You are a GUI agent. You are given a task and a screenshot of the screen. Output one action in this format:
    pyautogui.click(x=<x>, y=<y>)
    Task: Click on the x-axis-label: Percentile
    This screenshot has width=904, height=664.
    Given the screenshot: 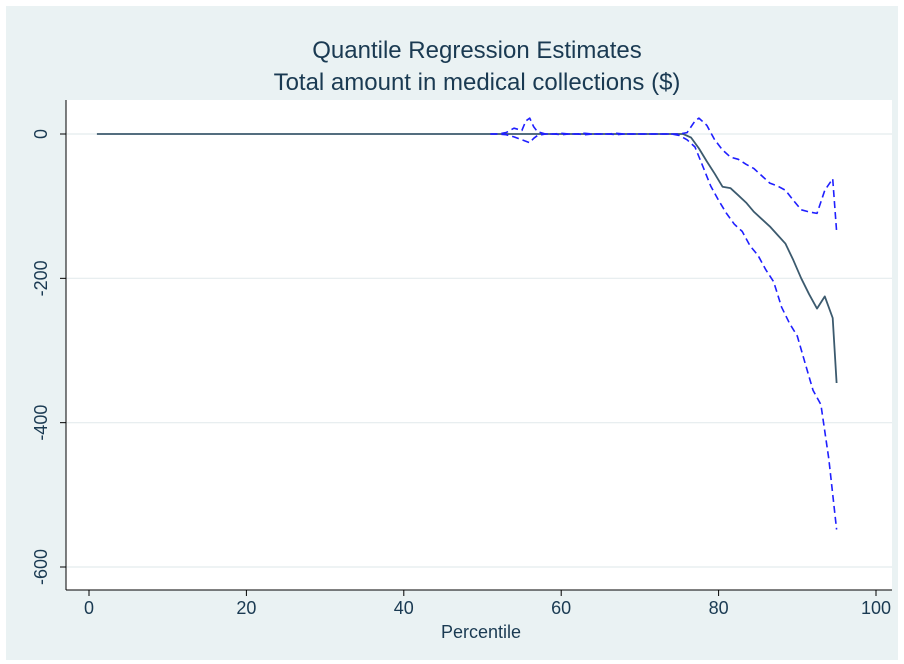 What is the action you would take?
    pyautogui.click(x=481, y=632)
    